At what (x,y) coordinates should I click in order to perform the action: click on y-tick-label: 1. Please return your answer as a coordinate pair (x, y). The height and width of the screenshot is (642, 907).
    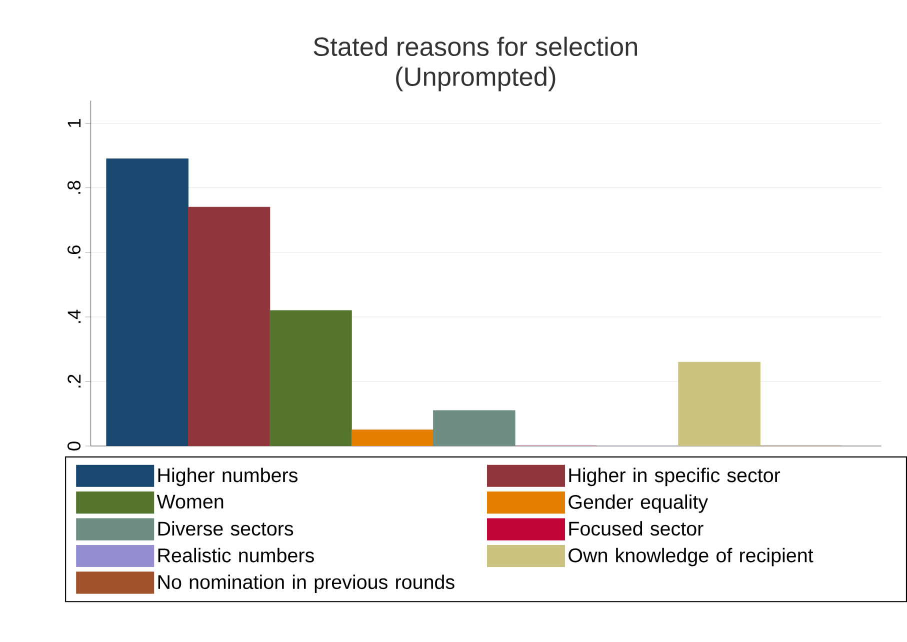
    Looking at the image, I should click on (74, 122).